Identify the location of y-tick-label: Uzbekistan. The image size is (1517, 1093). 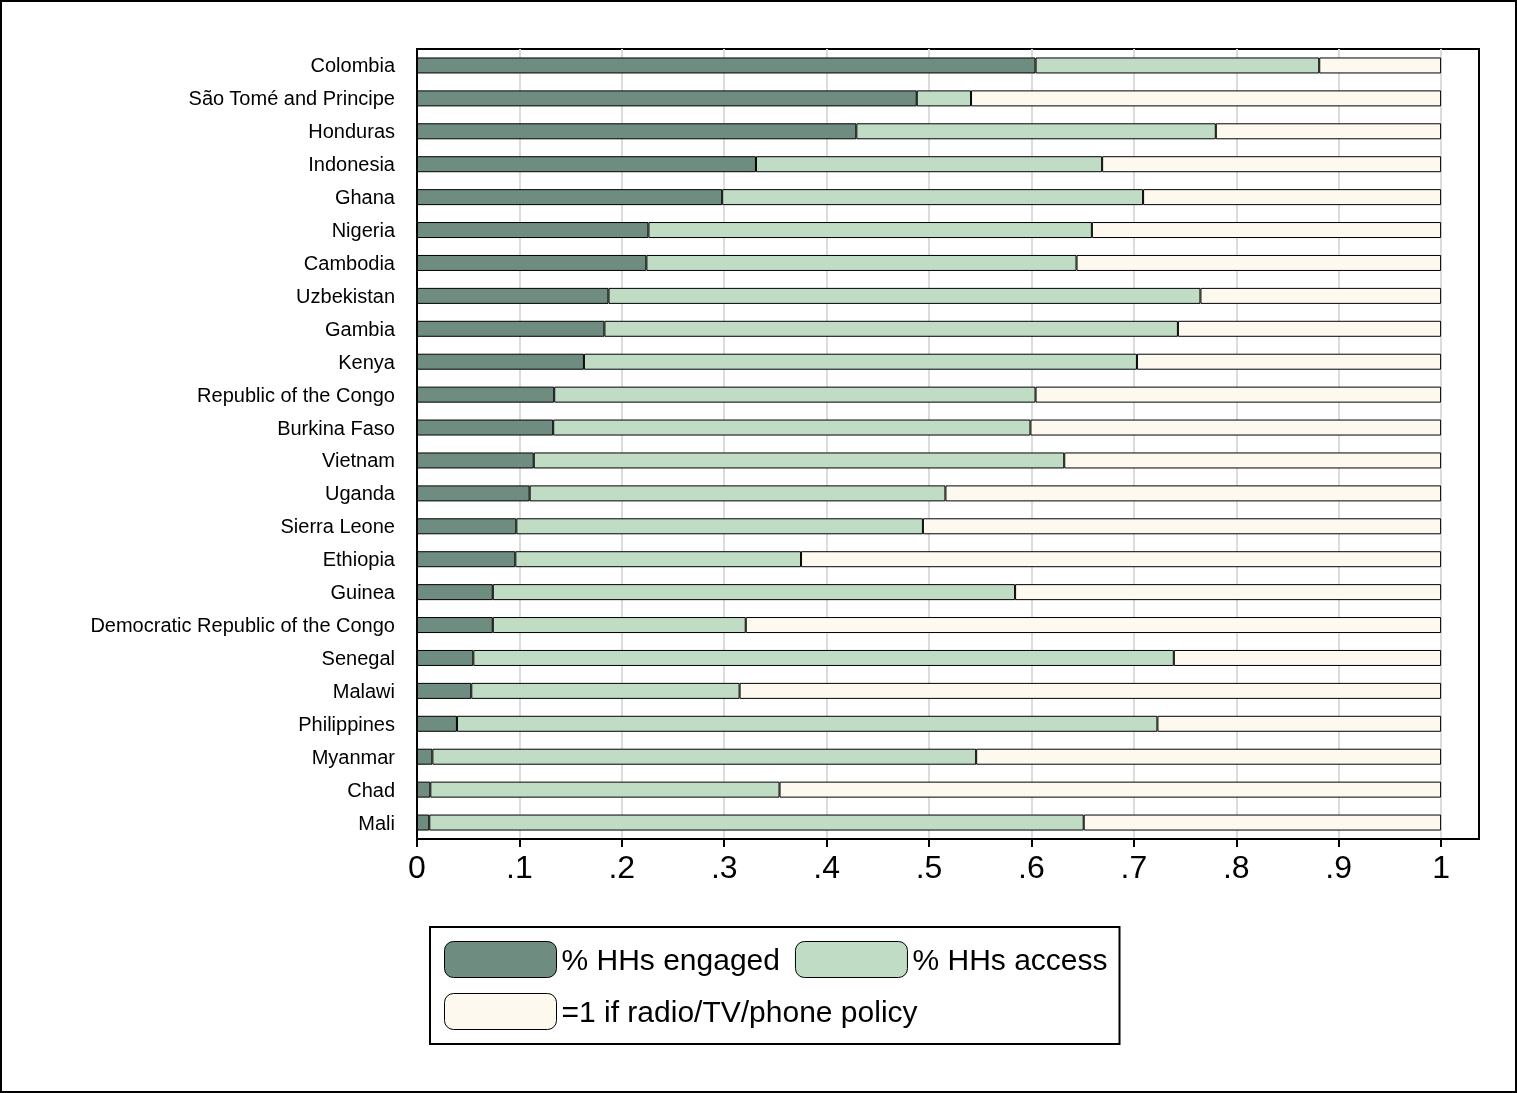
(345, 295).